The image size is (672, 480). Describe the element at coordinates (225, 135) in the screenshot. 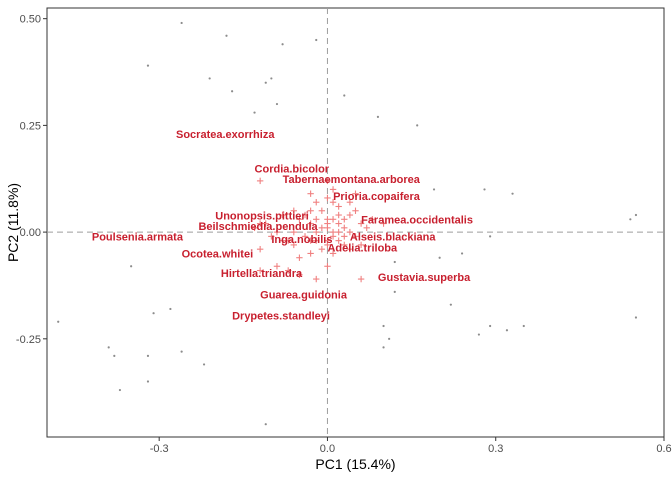

I see `species-label-1: Socratea.exorrhiza` at that location.